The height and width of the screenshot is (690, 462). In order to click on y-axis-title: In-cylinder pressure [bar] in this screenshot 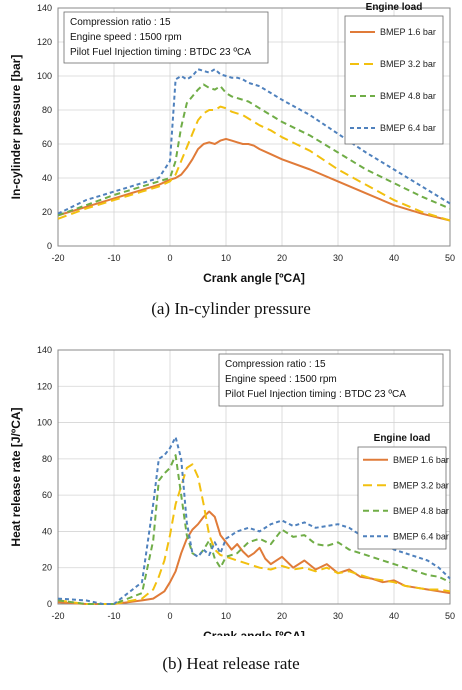, I will do `click(16, 127)`.